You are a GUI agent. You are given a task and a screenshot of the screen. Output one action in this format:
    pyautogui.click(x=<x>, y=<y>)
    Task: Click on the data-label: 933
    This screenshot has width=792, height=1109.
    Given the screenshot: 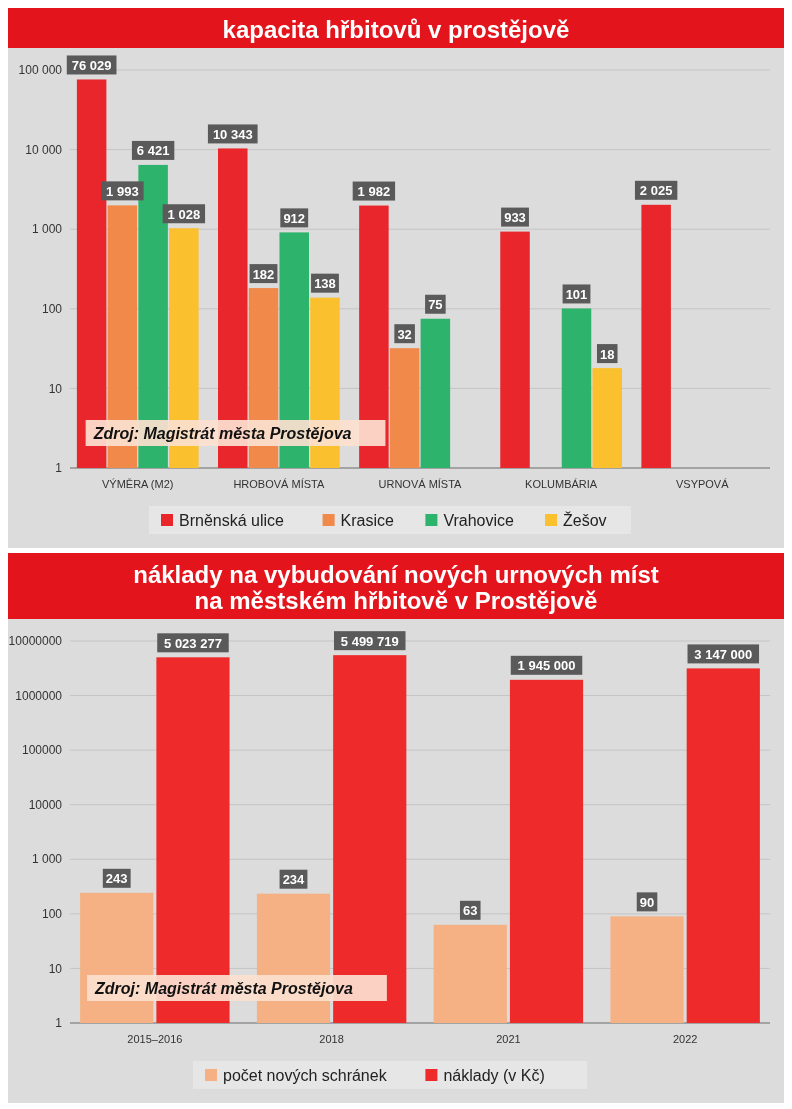 What is the action you would take?
    pyautogui.click(x=515, y=218)
    